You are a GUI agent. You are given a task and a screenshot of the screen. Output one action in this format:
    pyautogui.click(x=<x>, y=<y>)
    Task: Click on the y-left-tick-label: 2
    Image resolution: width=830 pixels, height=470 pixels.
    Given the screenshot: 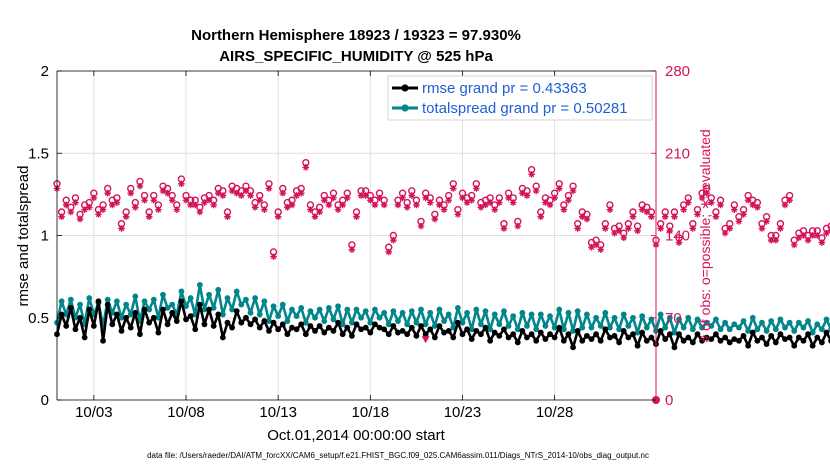 What is the action you would take?
    pyautogui.click(x=45, y=71)
    